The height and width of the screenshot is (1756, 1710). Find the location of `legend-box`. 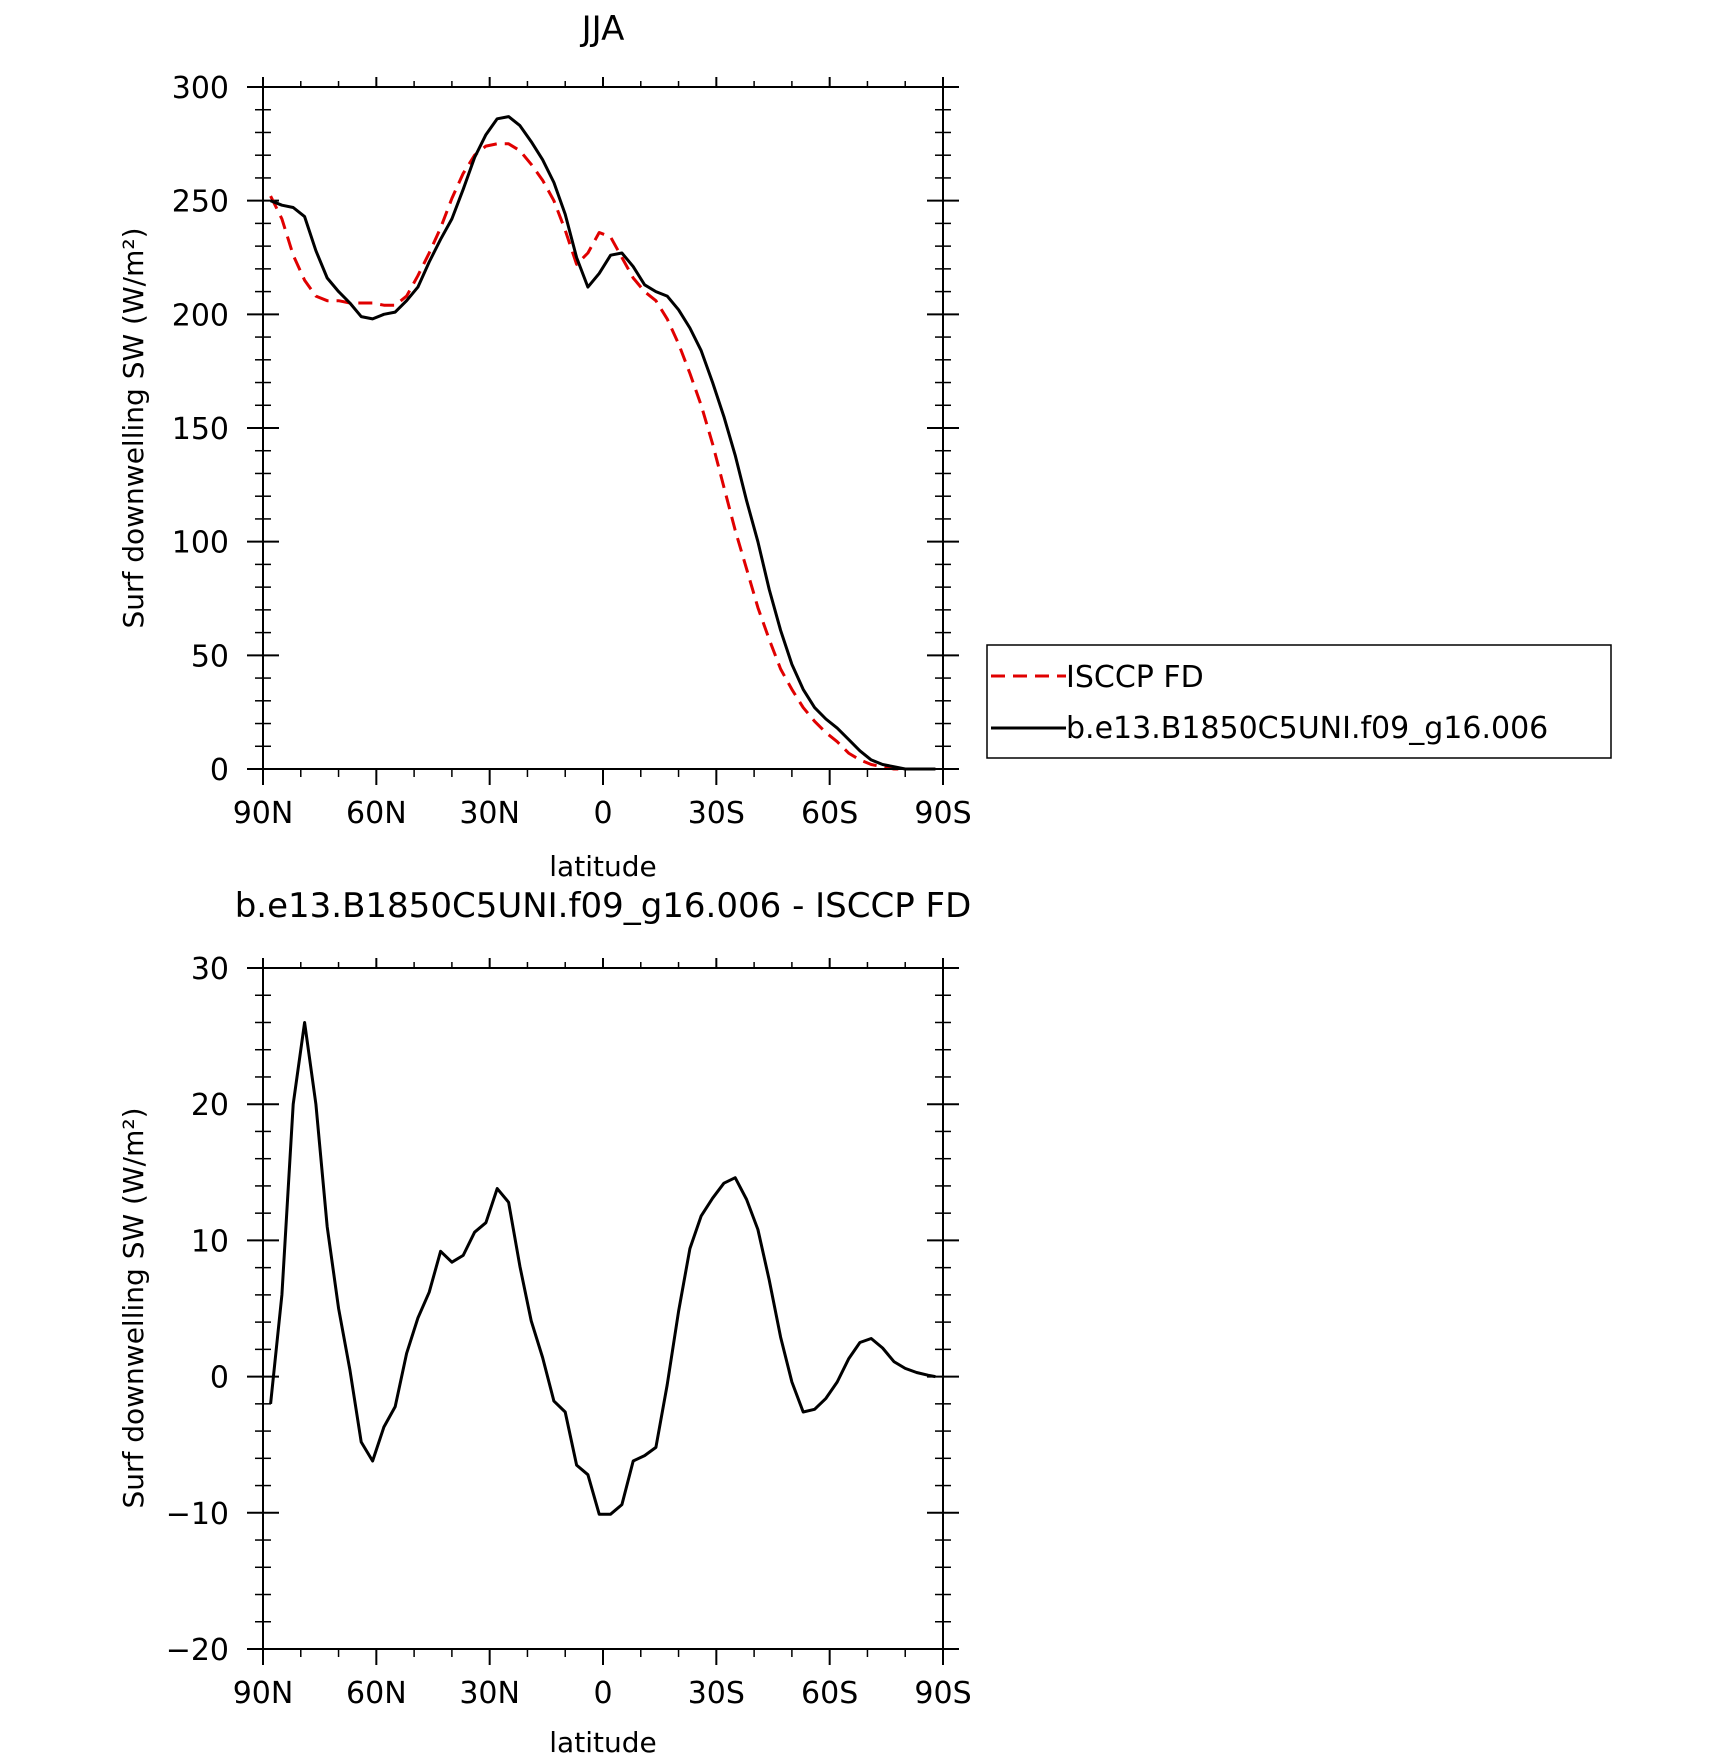

legend-box is located at coordinates (1299, 701).